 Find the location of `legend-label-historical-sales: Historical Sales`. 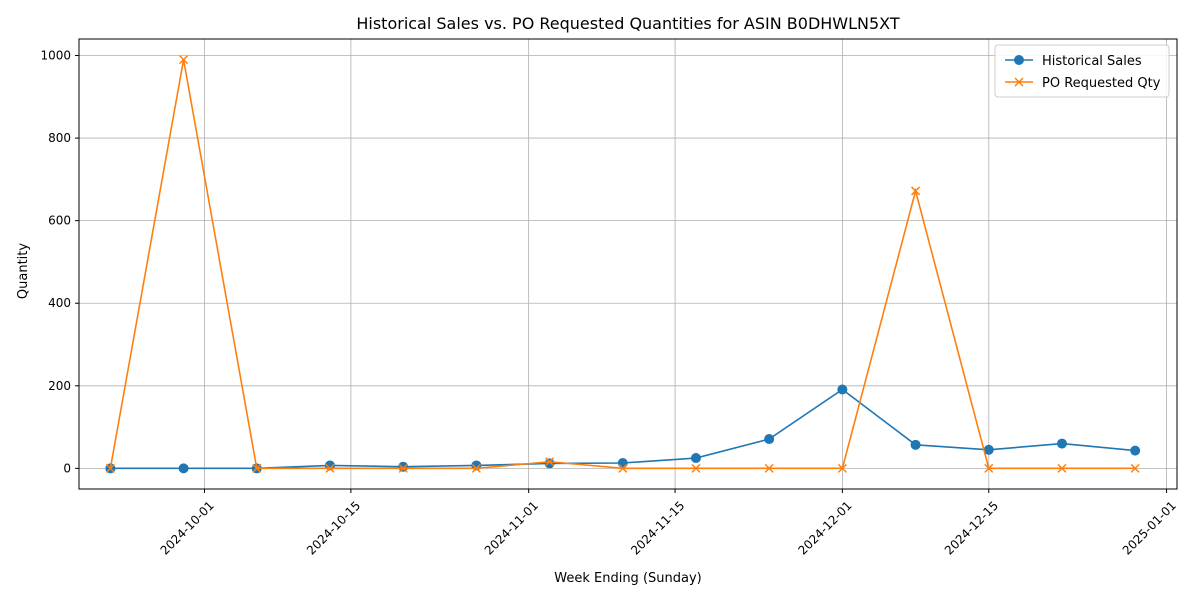

legend-label-historical-sales: Historical Sales is located at coordinates (1092, 61).